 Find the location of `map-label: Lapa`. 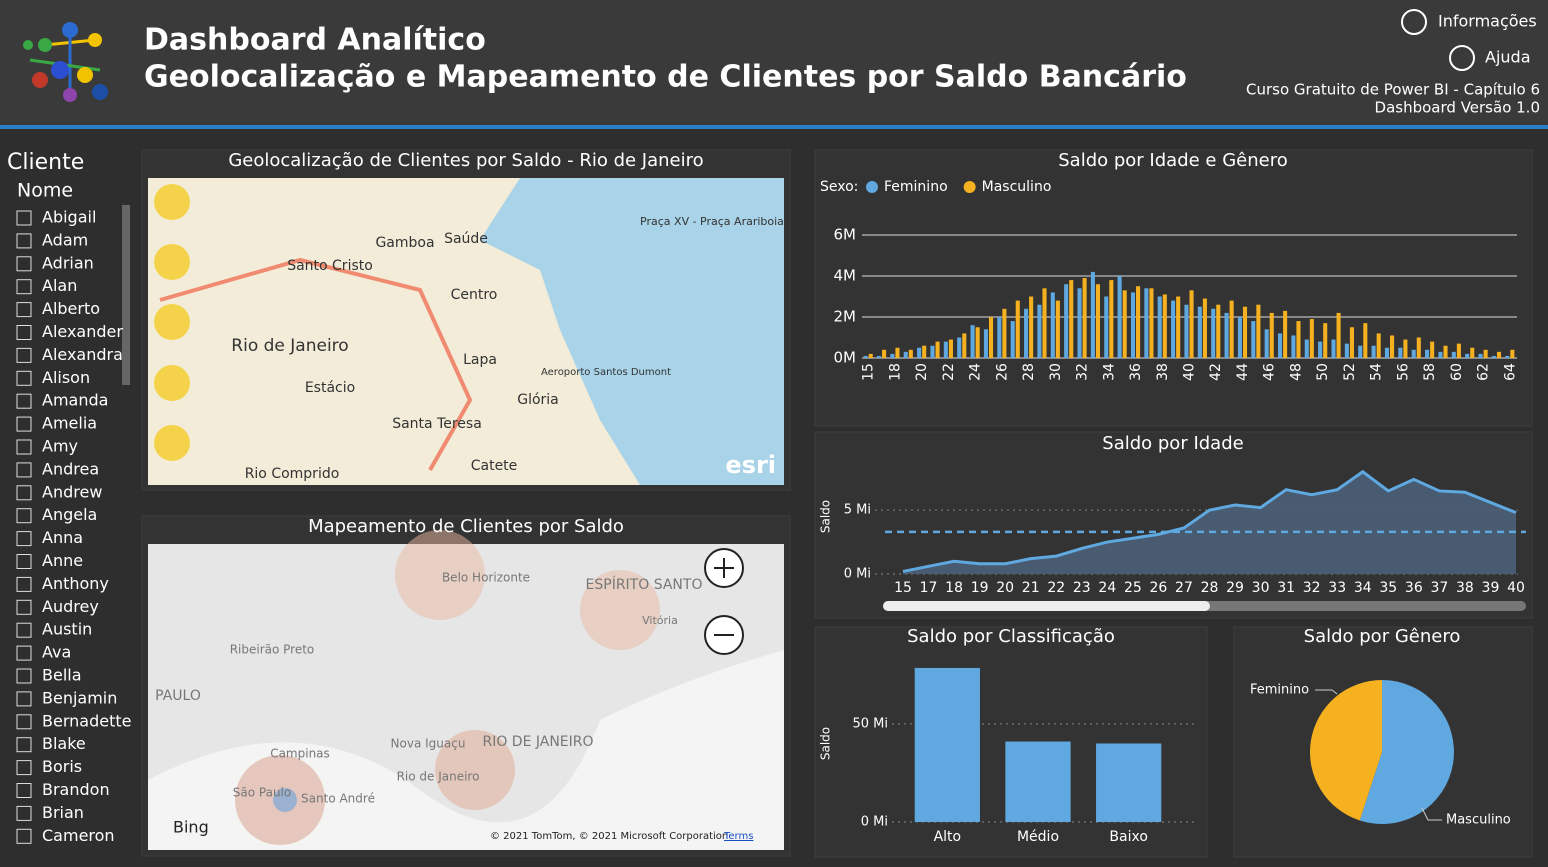

map-label: Lapa is located at coordinates (480, 360).